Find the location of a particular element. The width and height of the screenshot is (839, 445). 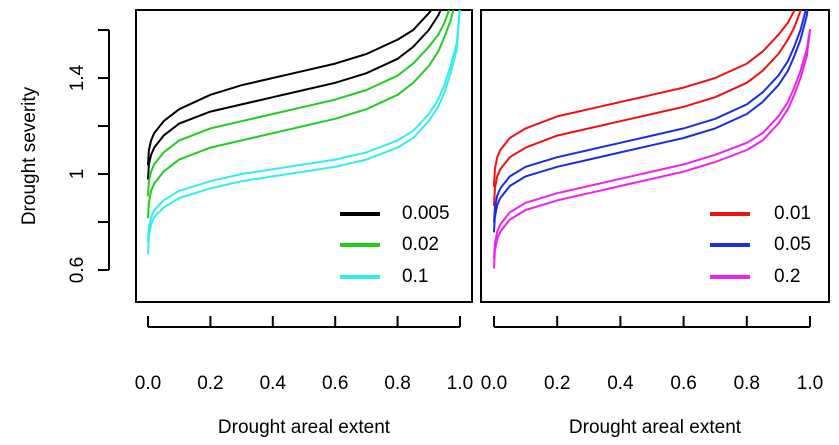

panel-right-legend: 0.01 0.05 0.2 is located at coordinates (760, 245).